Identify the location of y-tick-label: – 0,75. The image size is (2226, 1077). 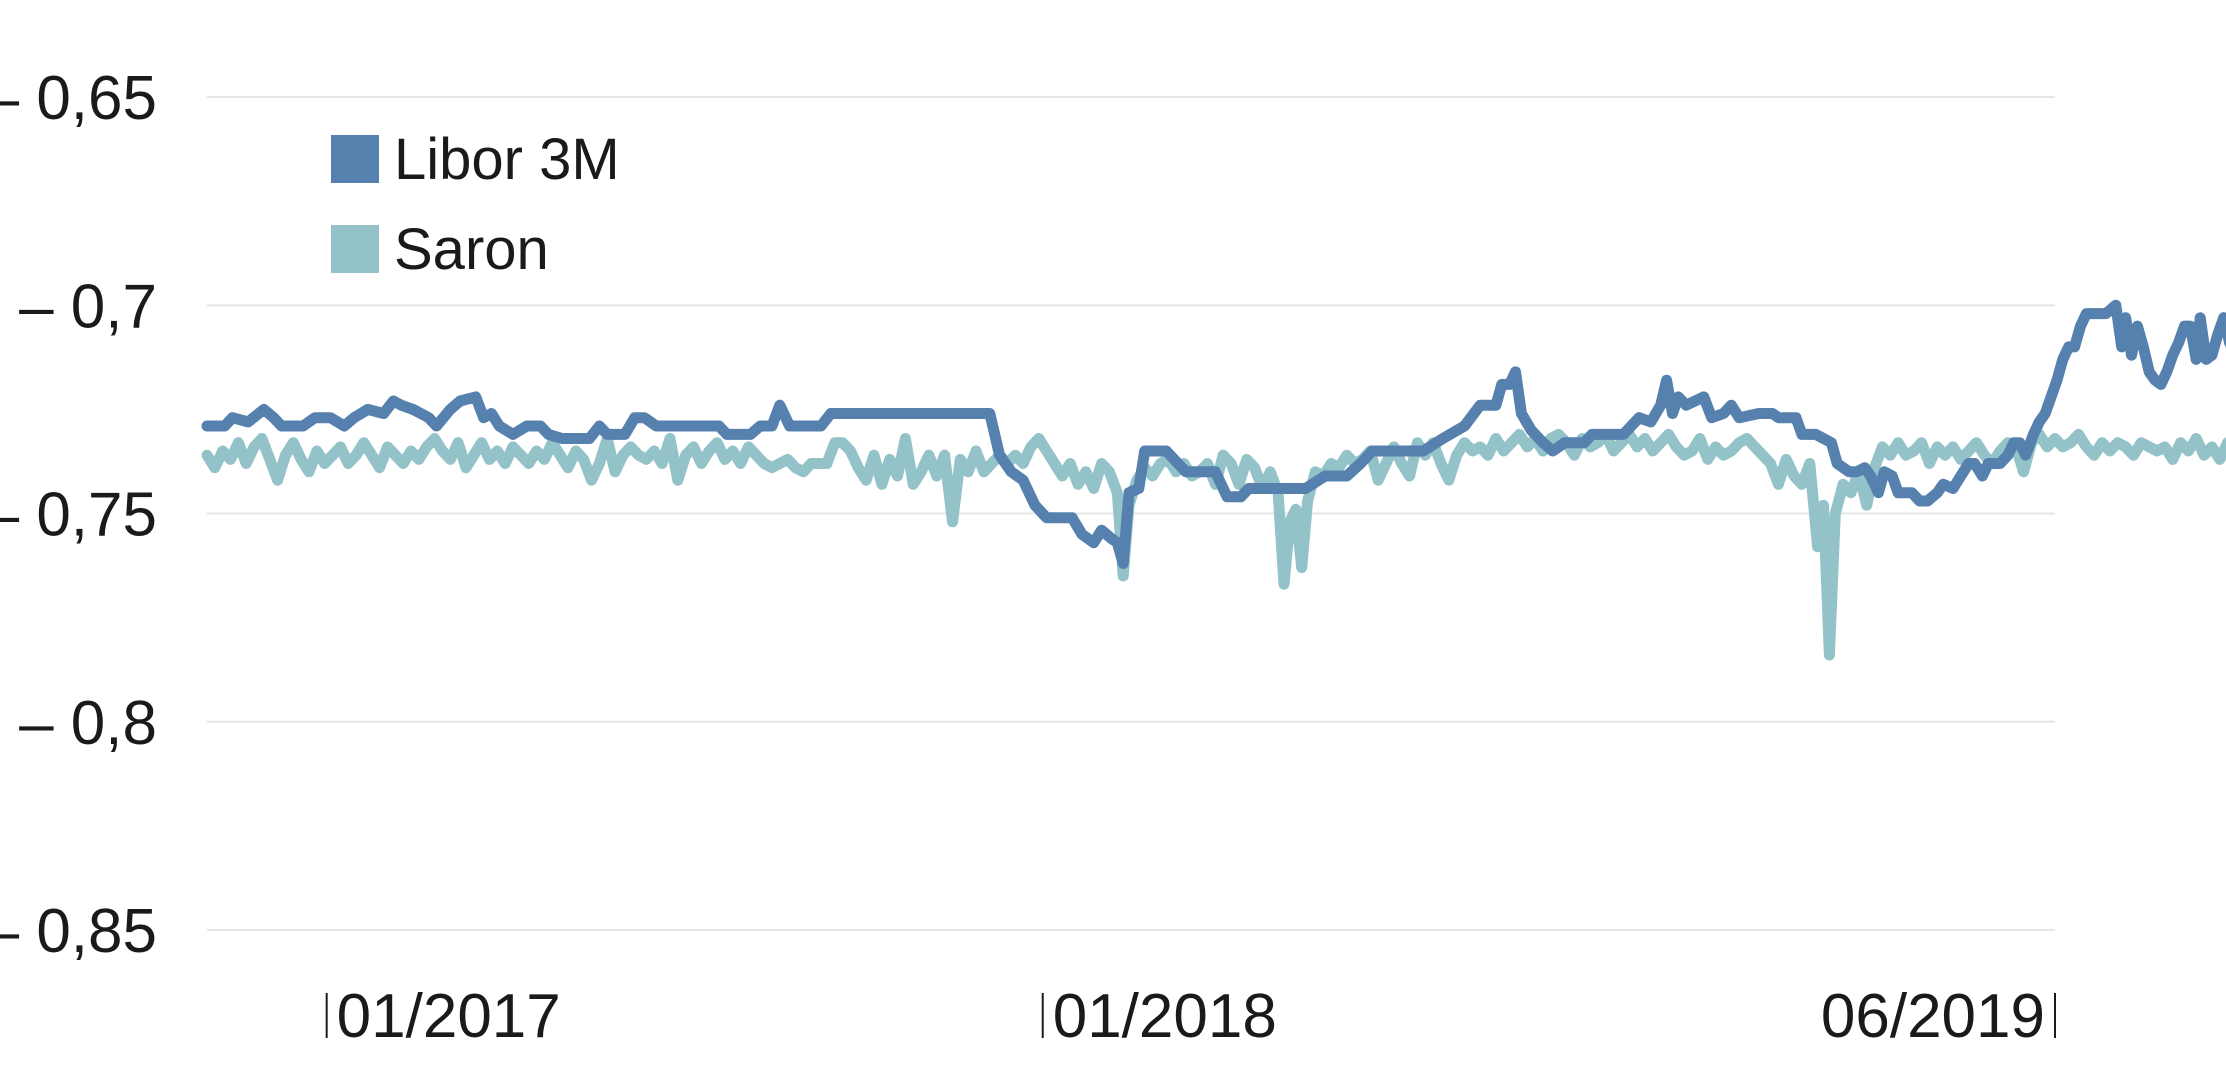
(78, 515).